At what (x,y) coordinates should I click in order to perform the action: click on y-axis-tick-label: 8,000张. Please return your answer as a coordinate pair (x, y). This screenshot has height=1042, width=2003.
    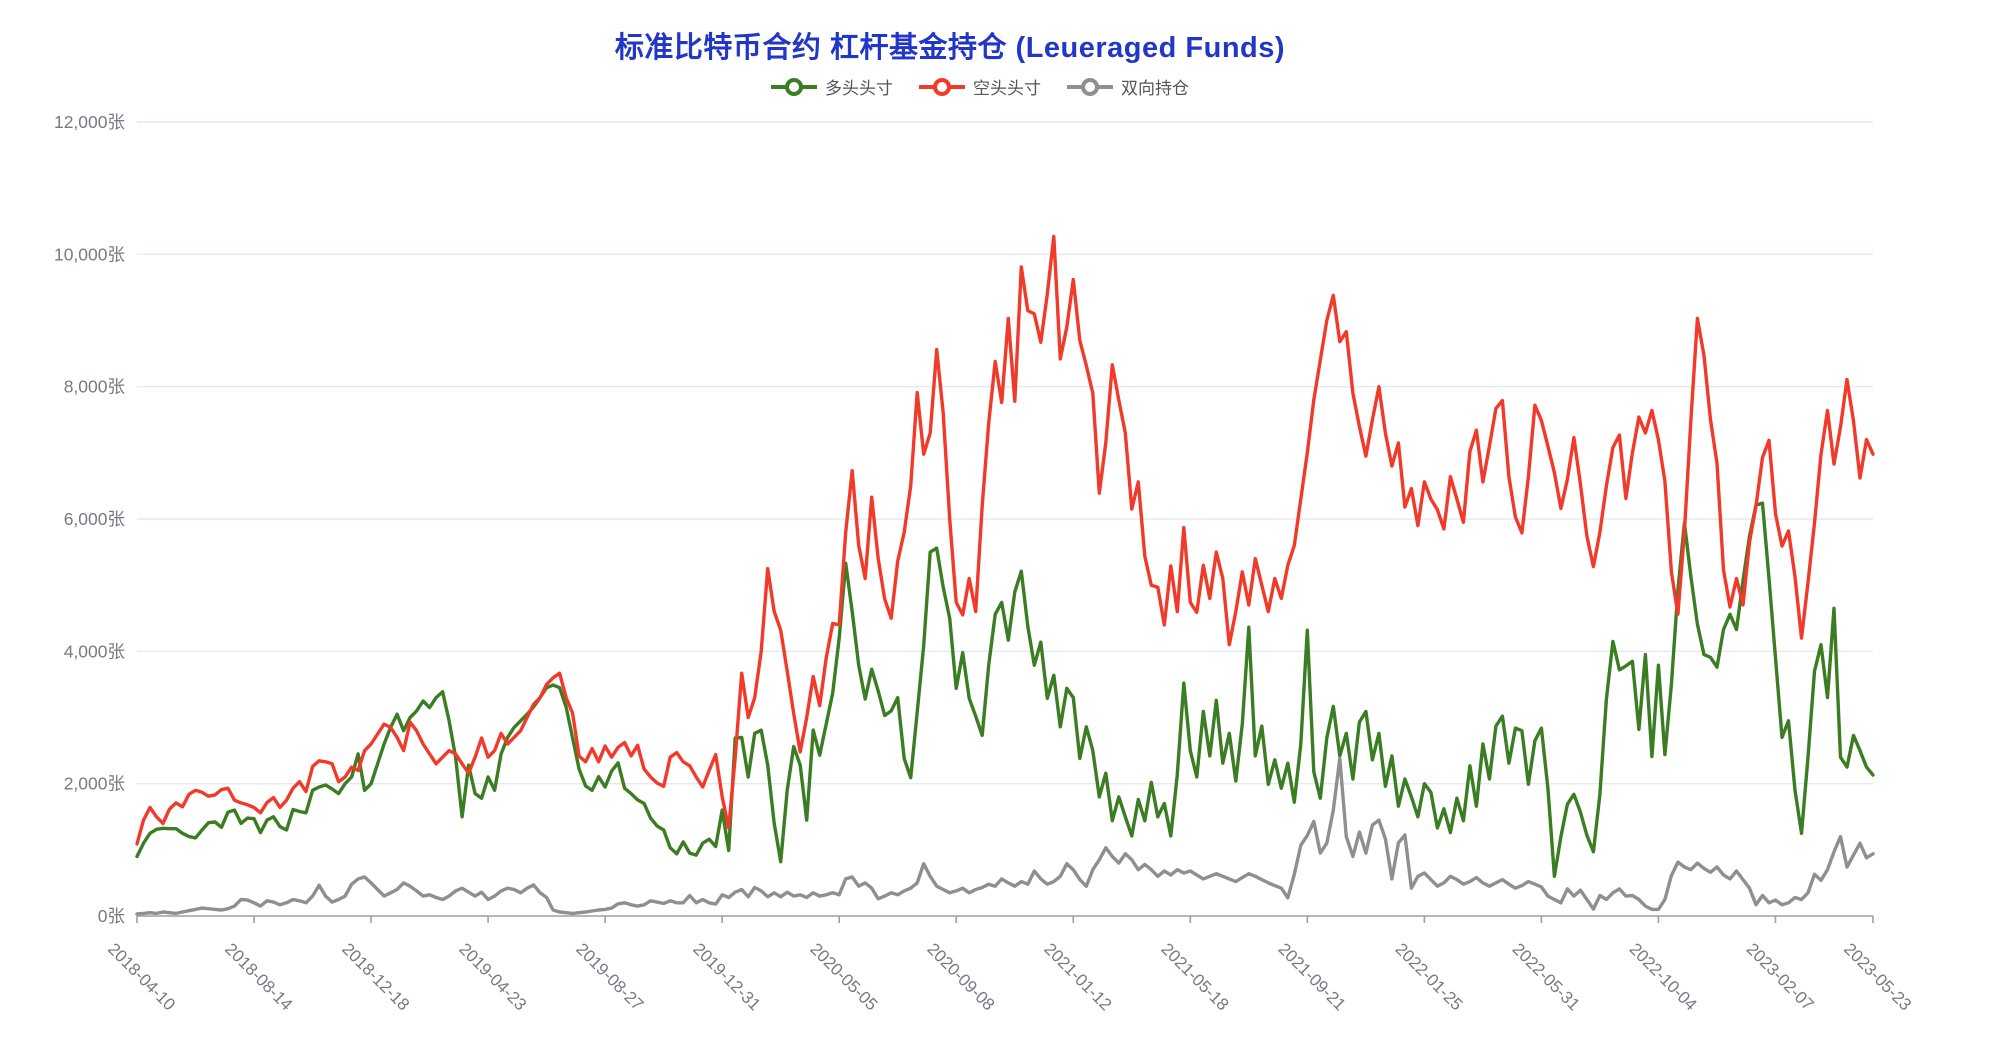
    Looking at the image, I should click on (94, 387).